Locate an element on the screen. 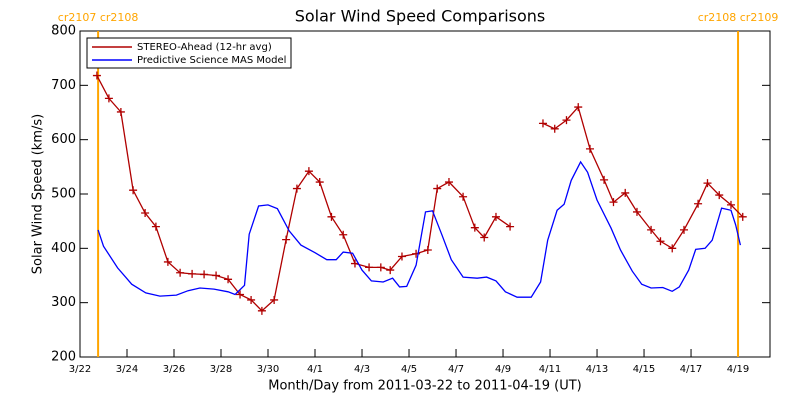  legend-label: STEREO-Ahead (12-hr avg) is located at coordinates (204, 47).